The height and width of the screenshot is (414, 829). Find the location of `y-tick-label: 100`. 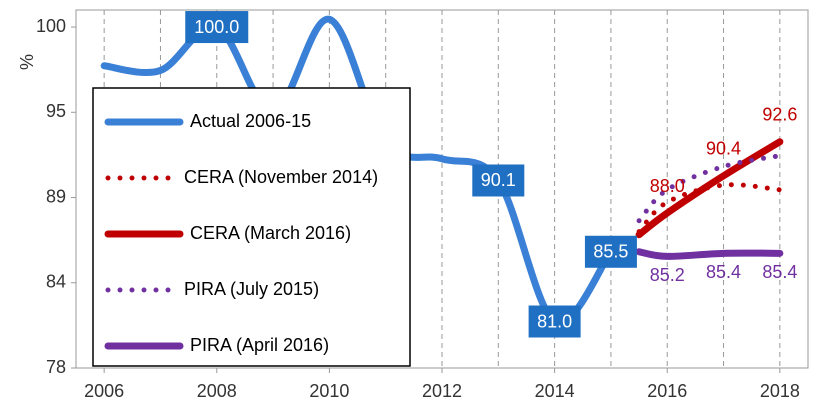

y-tick-label: 100 is located at coordinates (51, 26).